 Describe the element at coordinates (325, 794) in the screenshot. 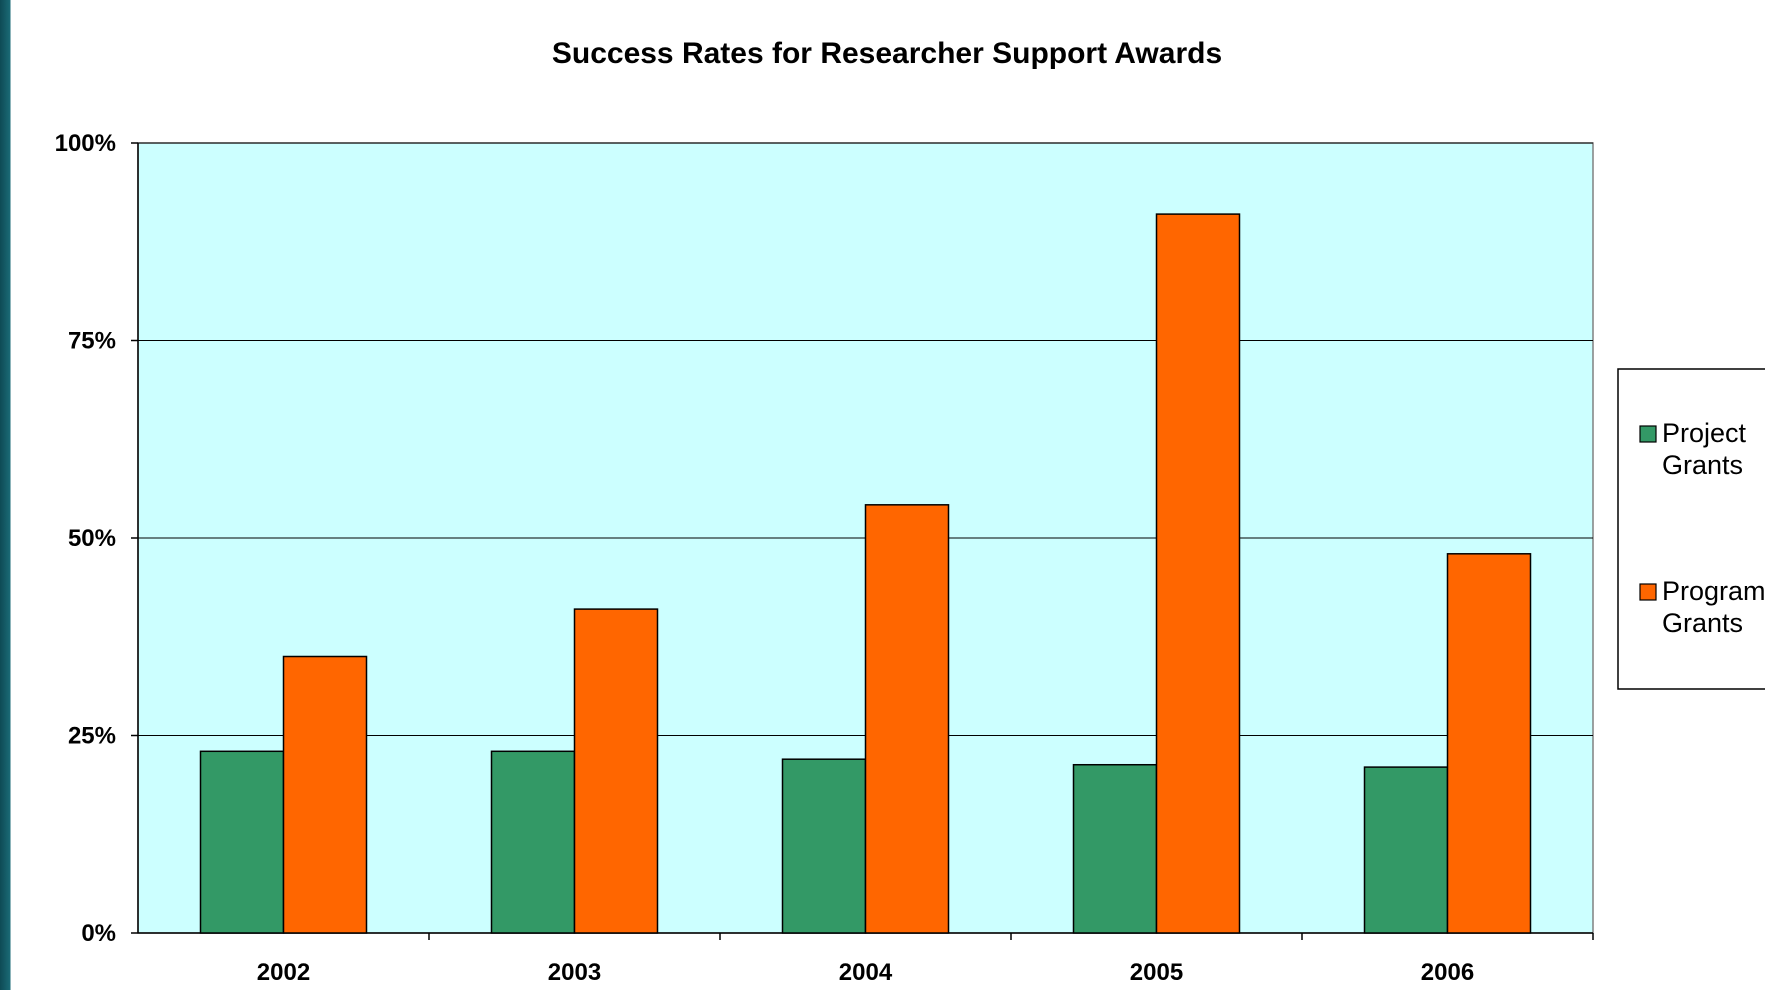

I see `bar-program-grants-2002` at that location.